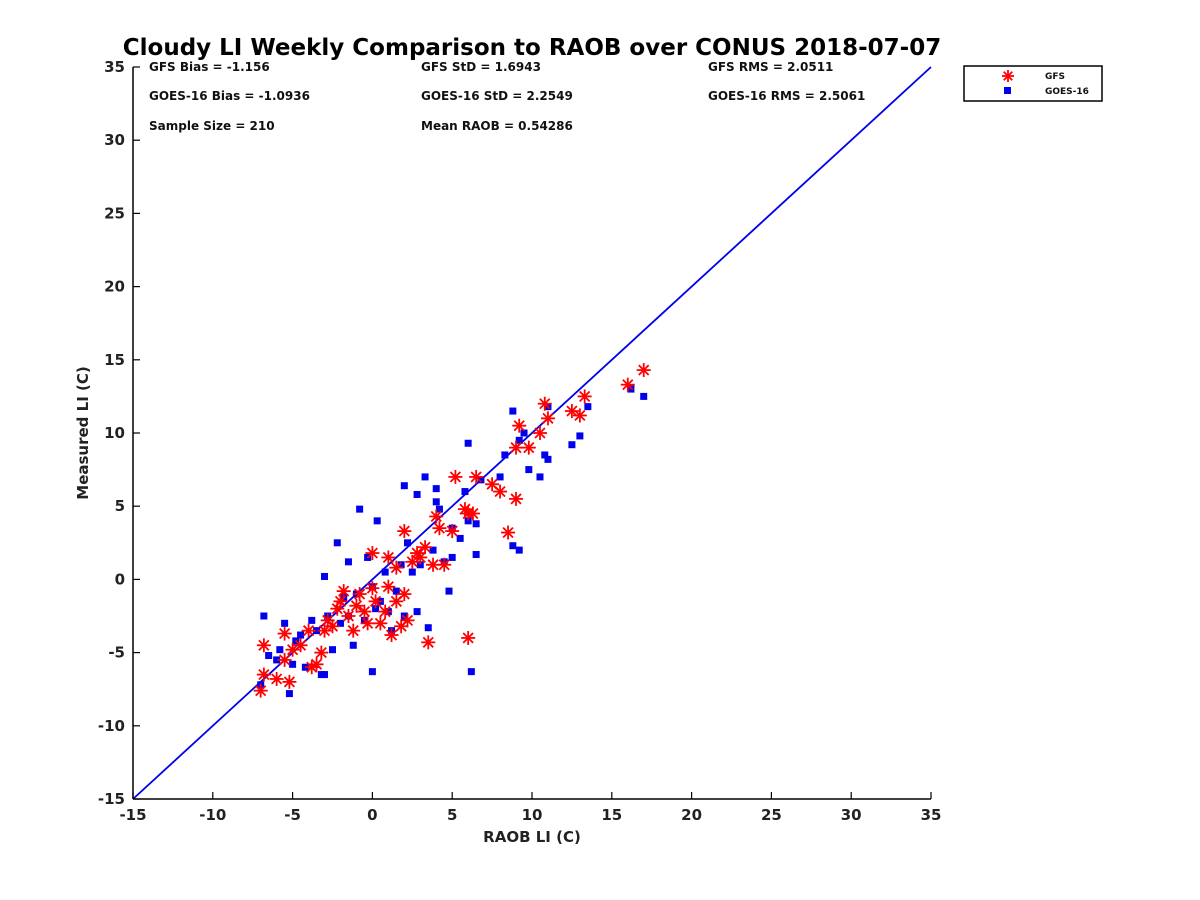 This screenshot has width=1200, height=900. Describe the element at coordinates (292, 815) in the screenshot. I see `x-tick-label: -5` at that location.